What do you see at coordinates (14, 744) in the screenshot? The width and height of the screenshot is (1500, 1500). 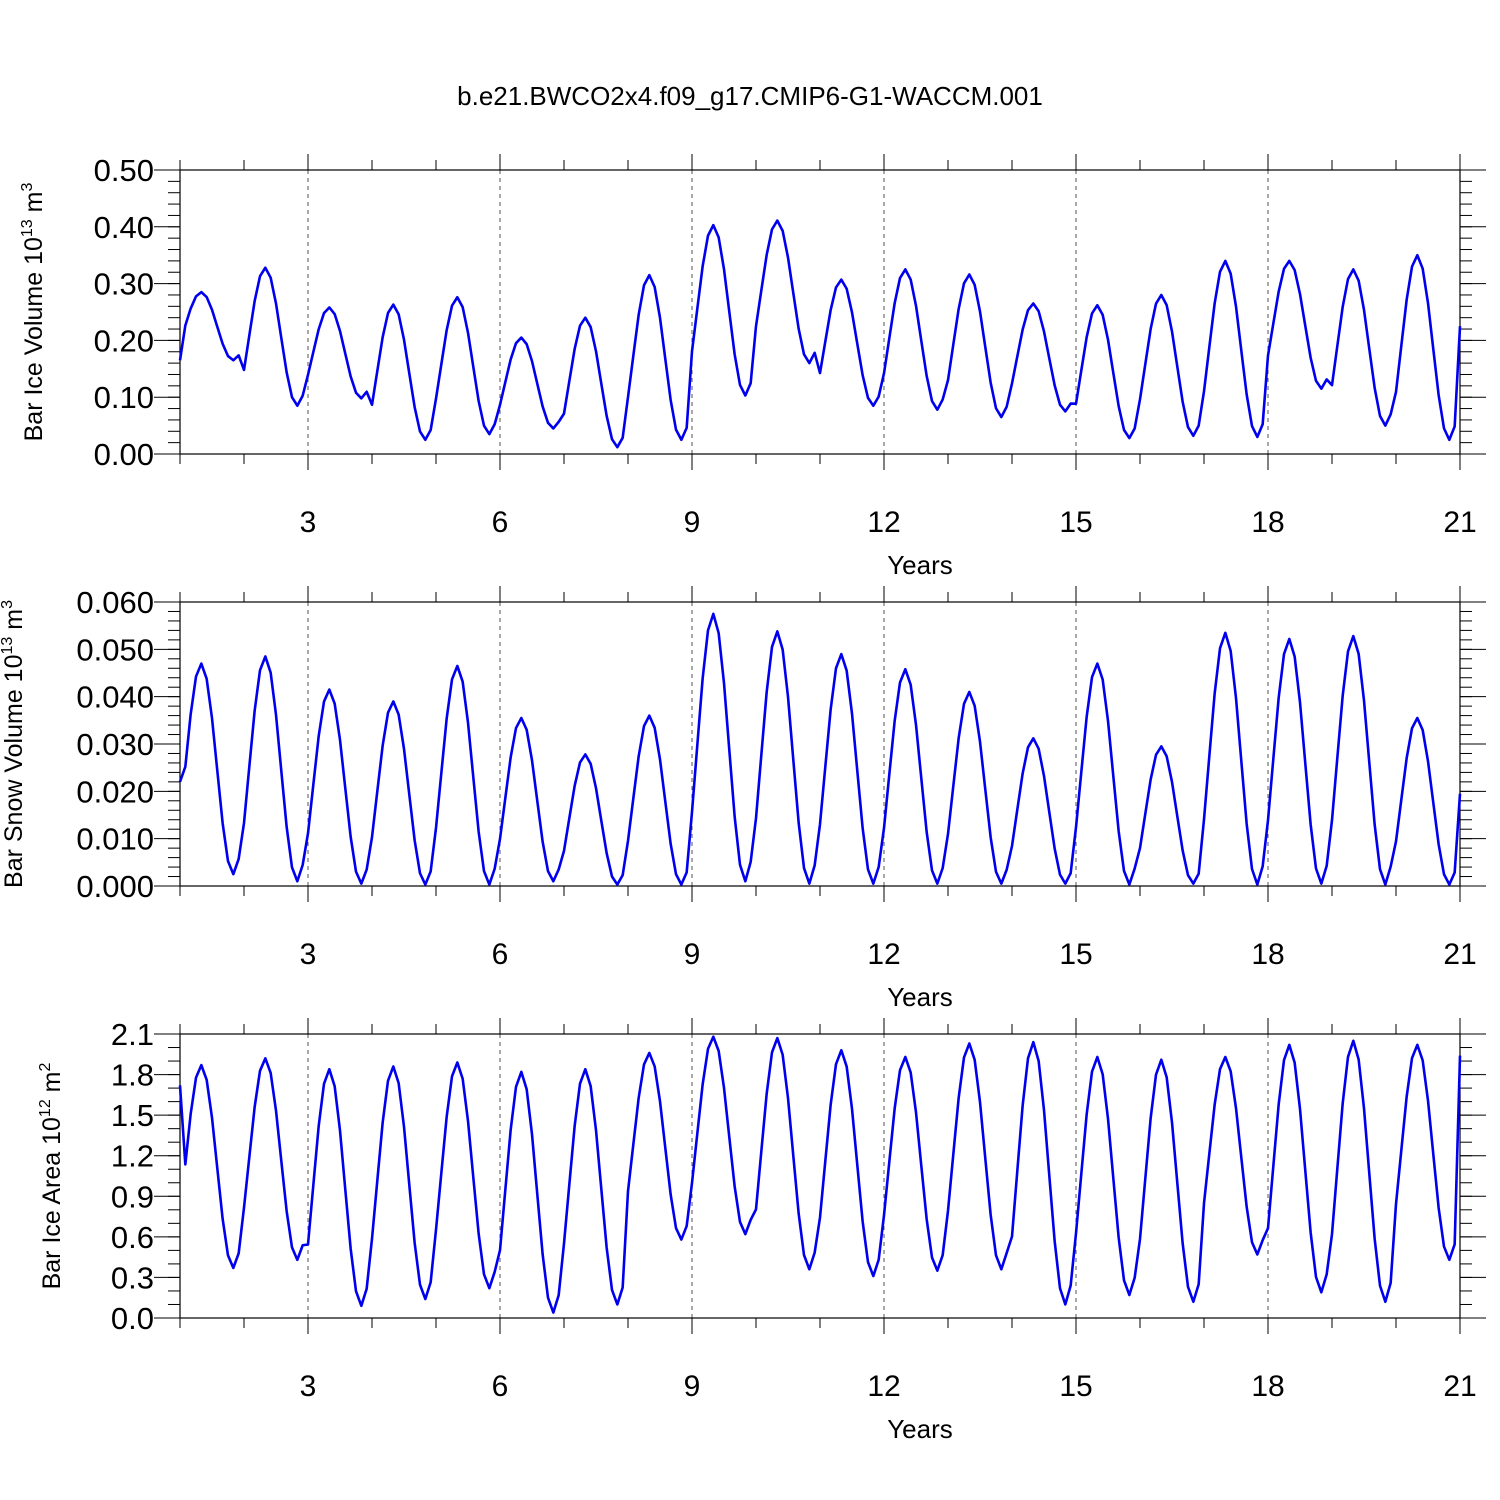 I see `y-axis-label: Bar Snow Volume 1013 m3` at bounding box center [14, 744].